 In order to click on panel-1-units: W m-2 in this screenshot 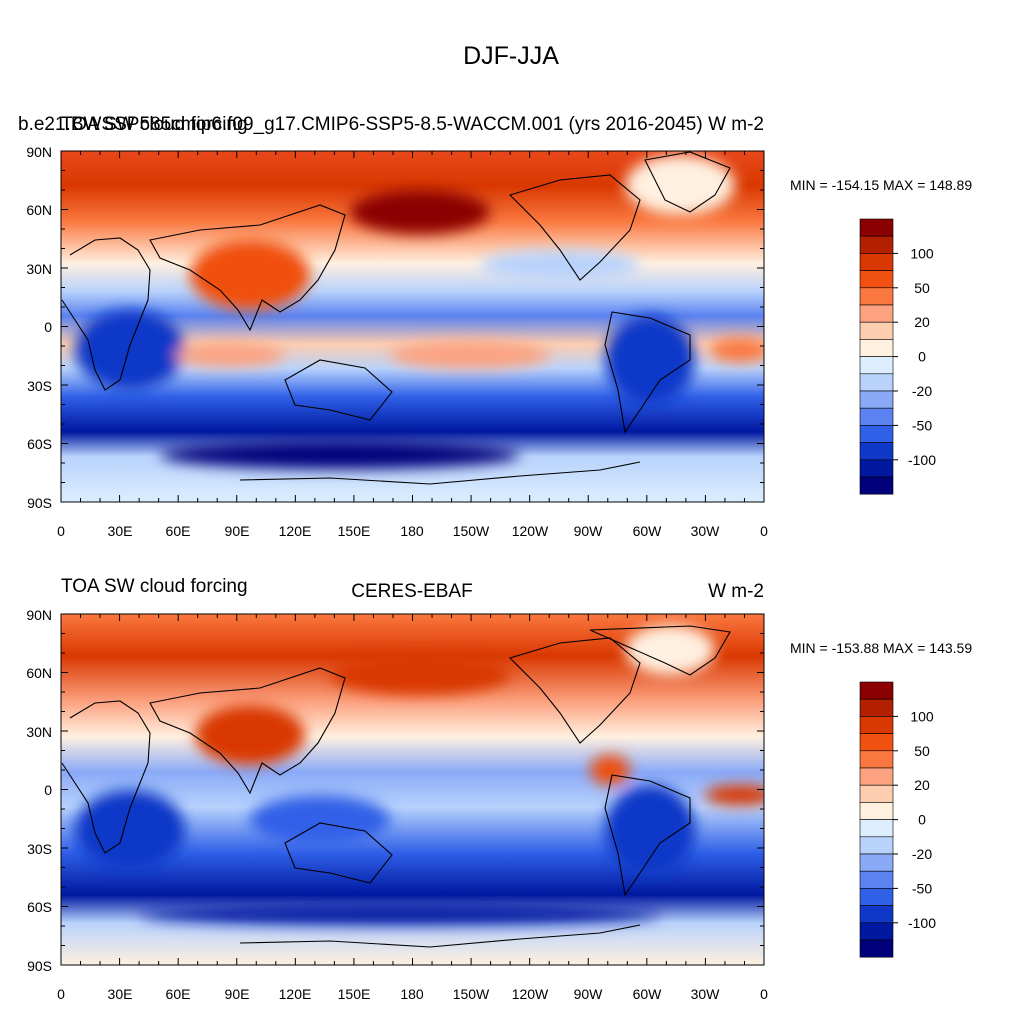, I will do `click(736, 124)`.